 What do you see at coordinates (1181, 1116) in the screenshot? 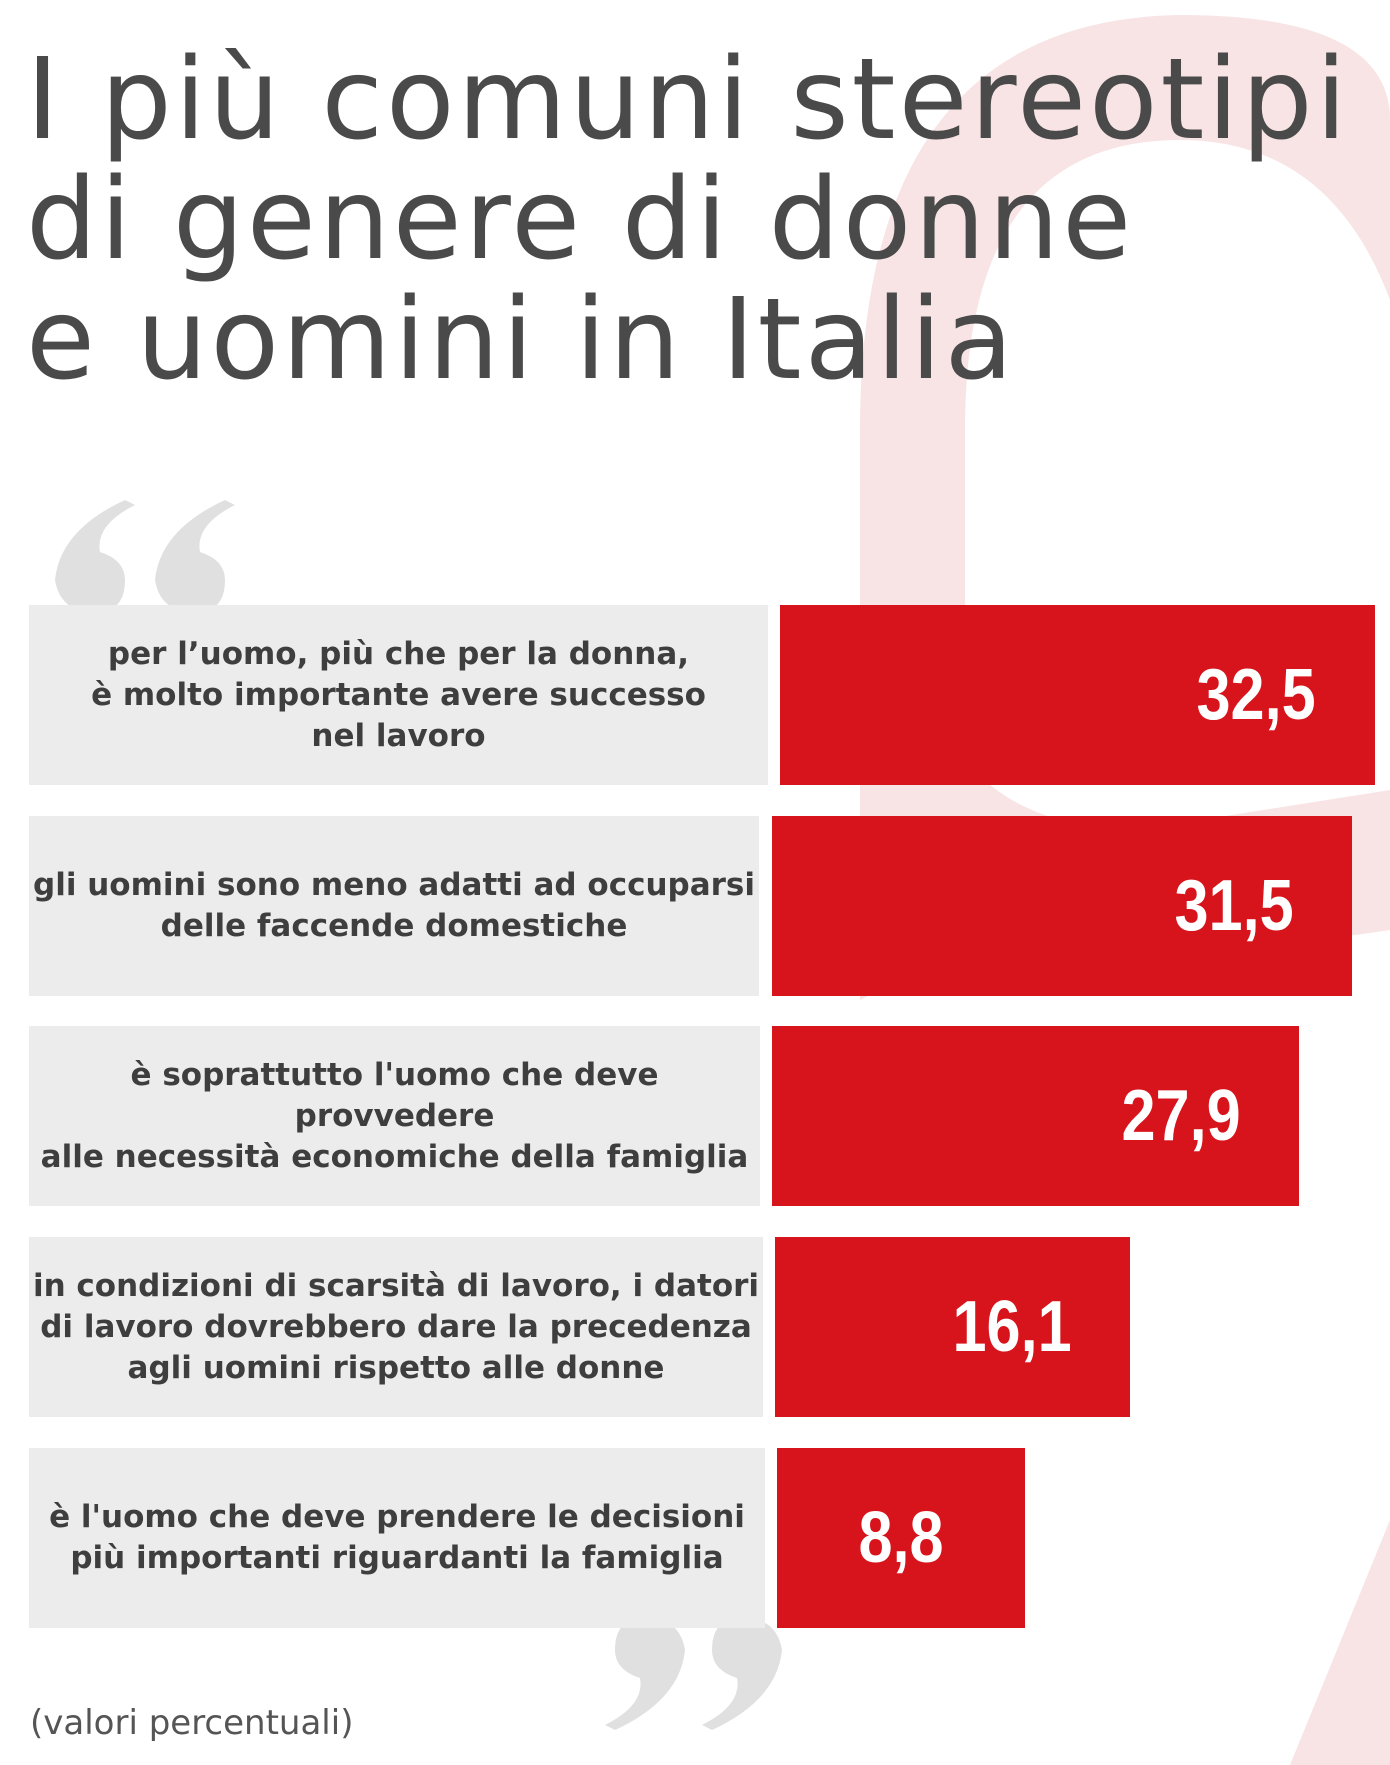
I see `value-label: 27,9` at bounding box center [1181, 1116].